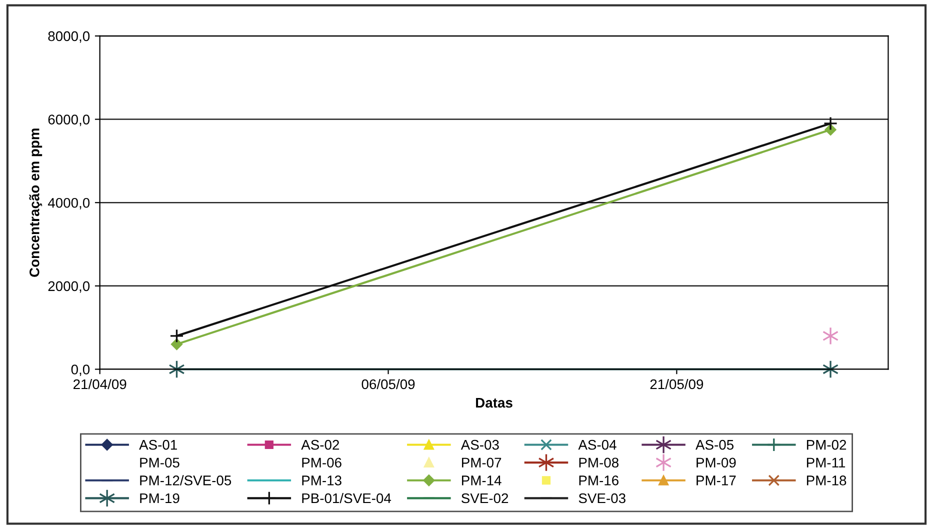 Image resolution: width=933 pixels, height=529 pixels. What do you see at coordinates (602, 498) in the screenshot?
I see `legend-label: SVE-03` at bounding box center [602, 498].